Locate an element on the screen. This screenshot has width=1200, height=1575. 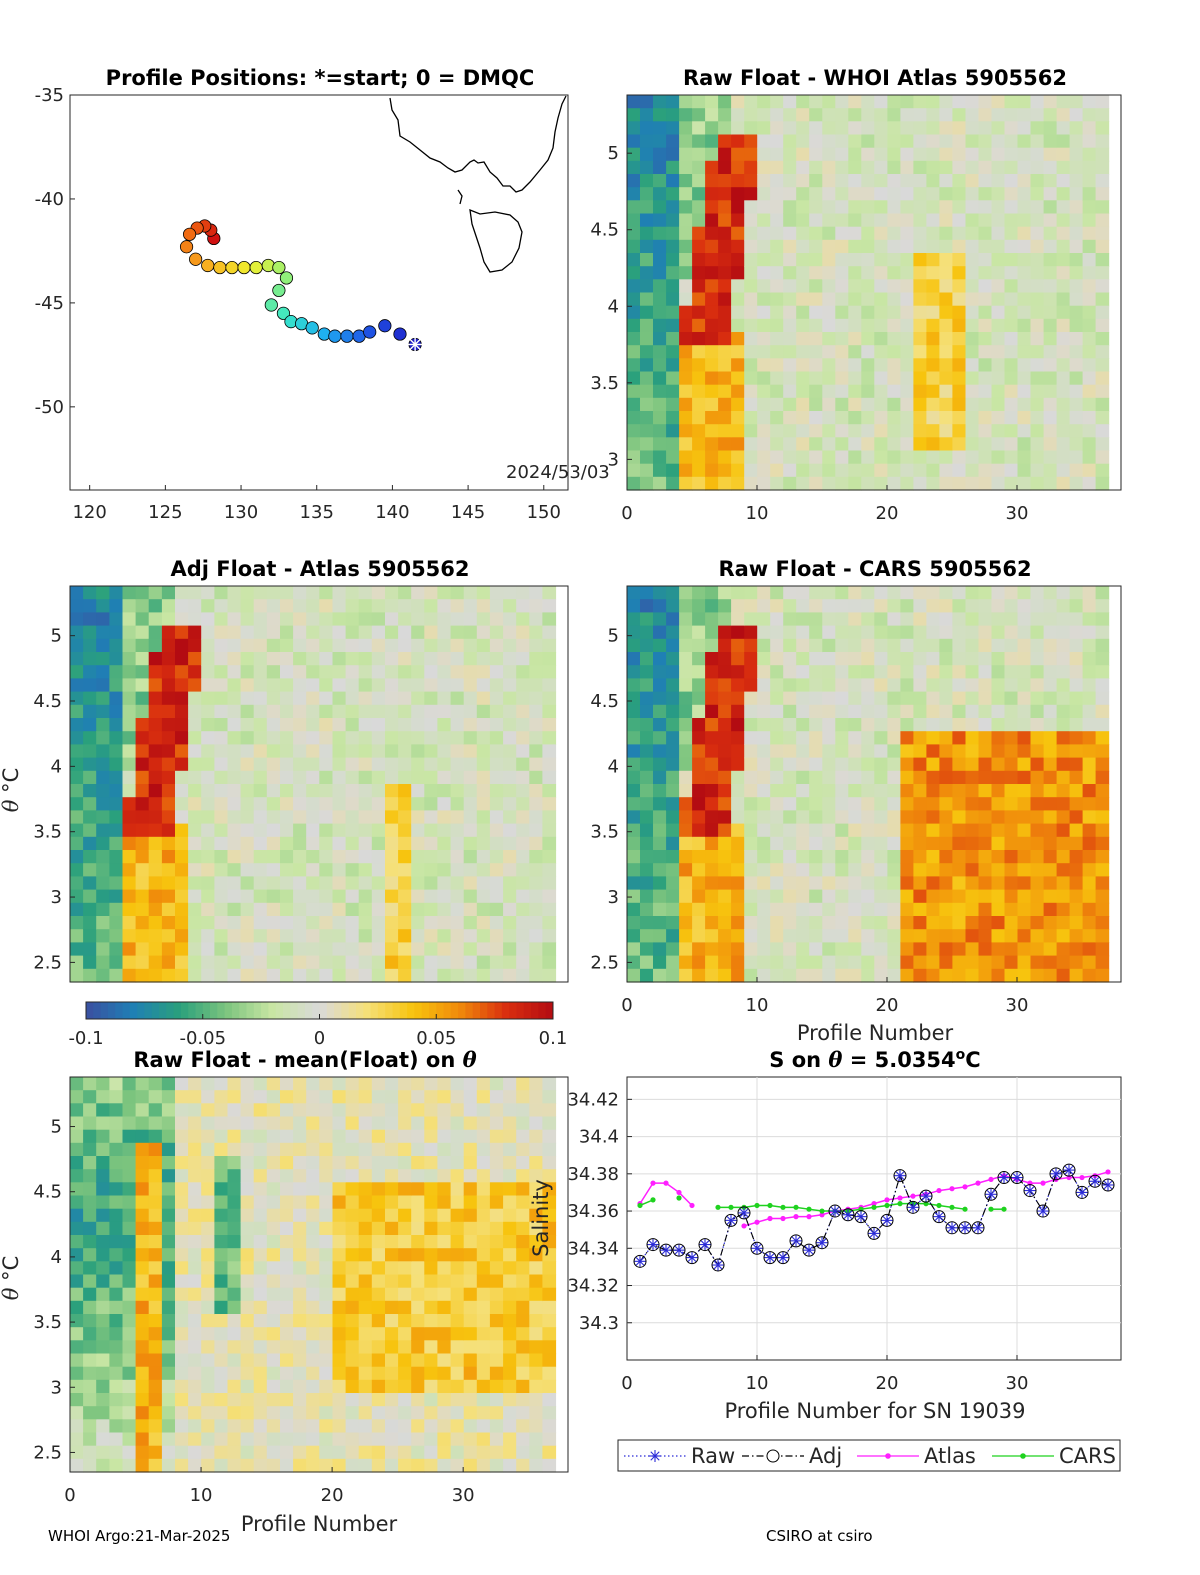
raw-star-ray is located at coordinates (1082, 1192).